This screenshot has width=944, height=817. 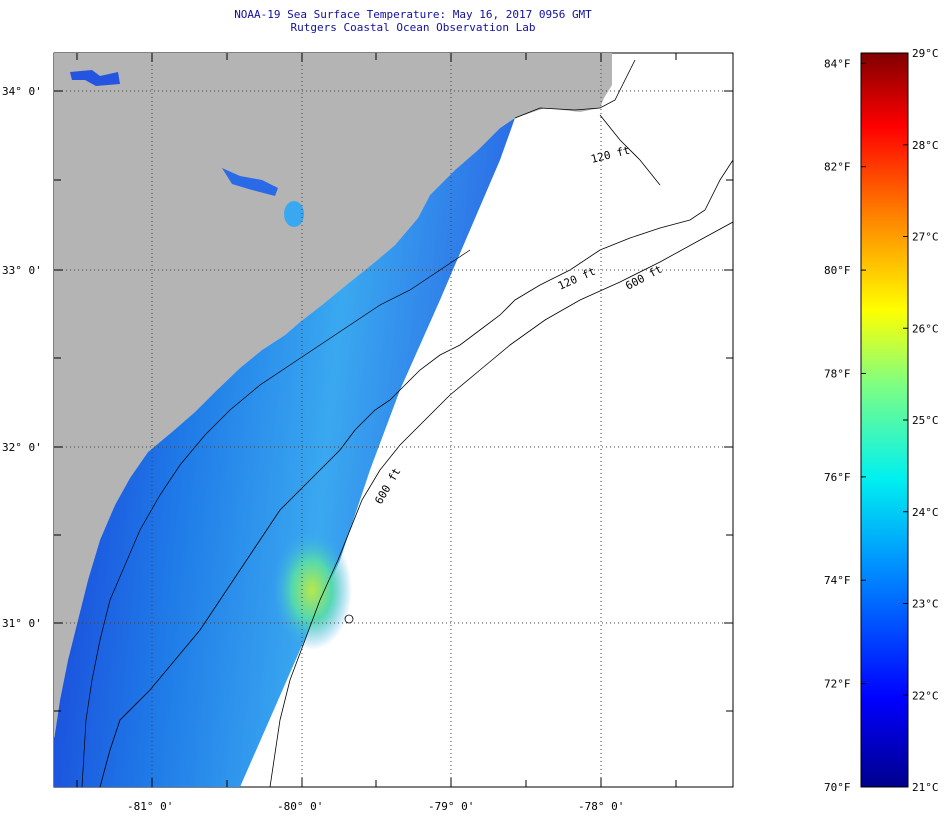 What do you see at coordinates (349, 619) in the screenshot?
I see `shoal-contour` at bounding box center [349, 619].